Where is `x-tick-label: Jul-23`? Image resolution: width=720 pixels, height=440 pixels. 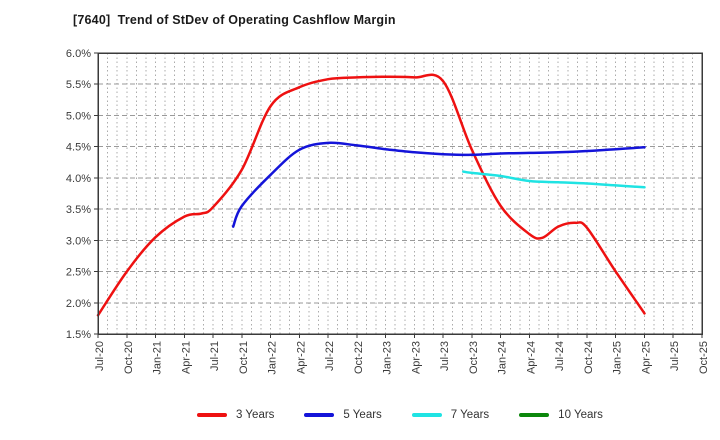 x-tick-label: Jul-23 is located at coordinates (445, 356).